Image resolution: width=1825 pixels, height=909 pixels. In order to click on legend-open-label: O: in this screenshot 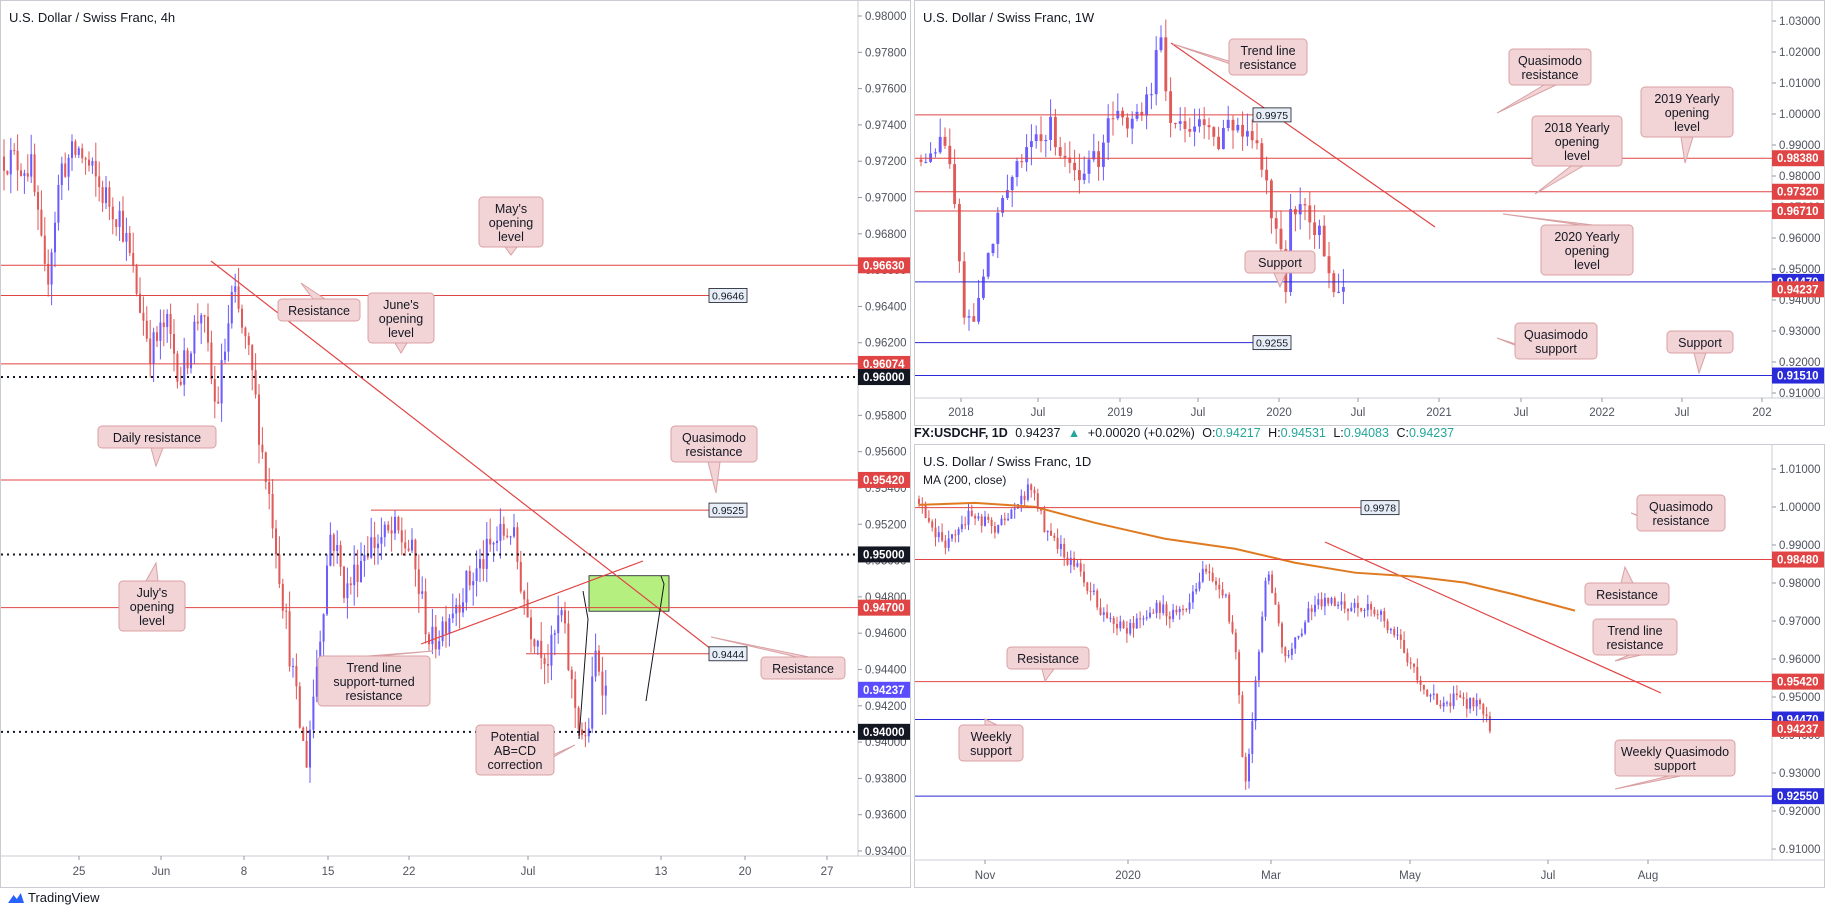, I will do `click(1209, 433)`.